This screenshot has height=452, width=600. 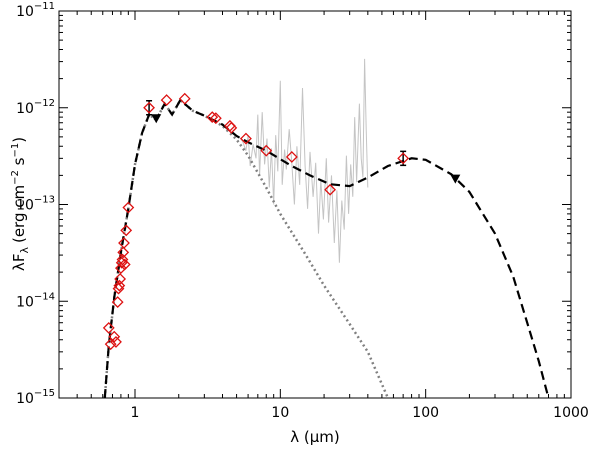 I want to click on y-tick-label-exp: −15, so click(x=44, y=393).